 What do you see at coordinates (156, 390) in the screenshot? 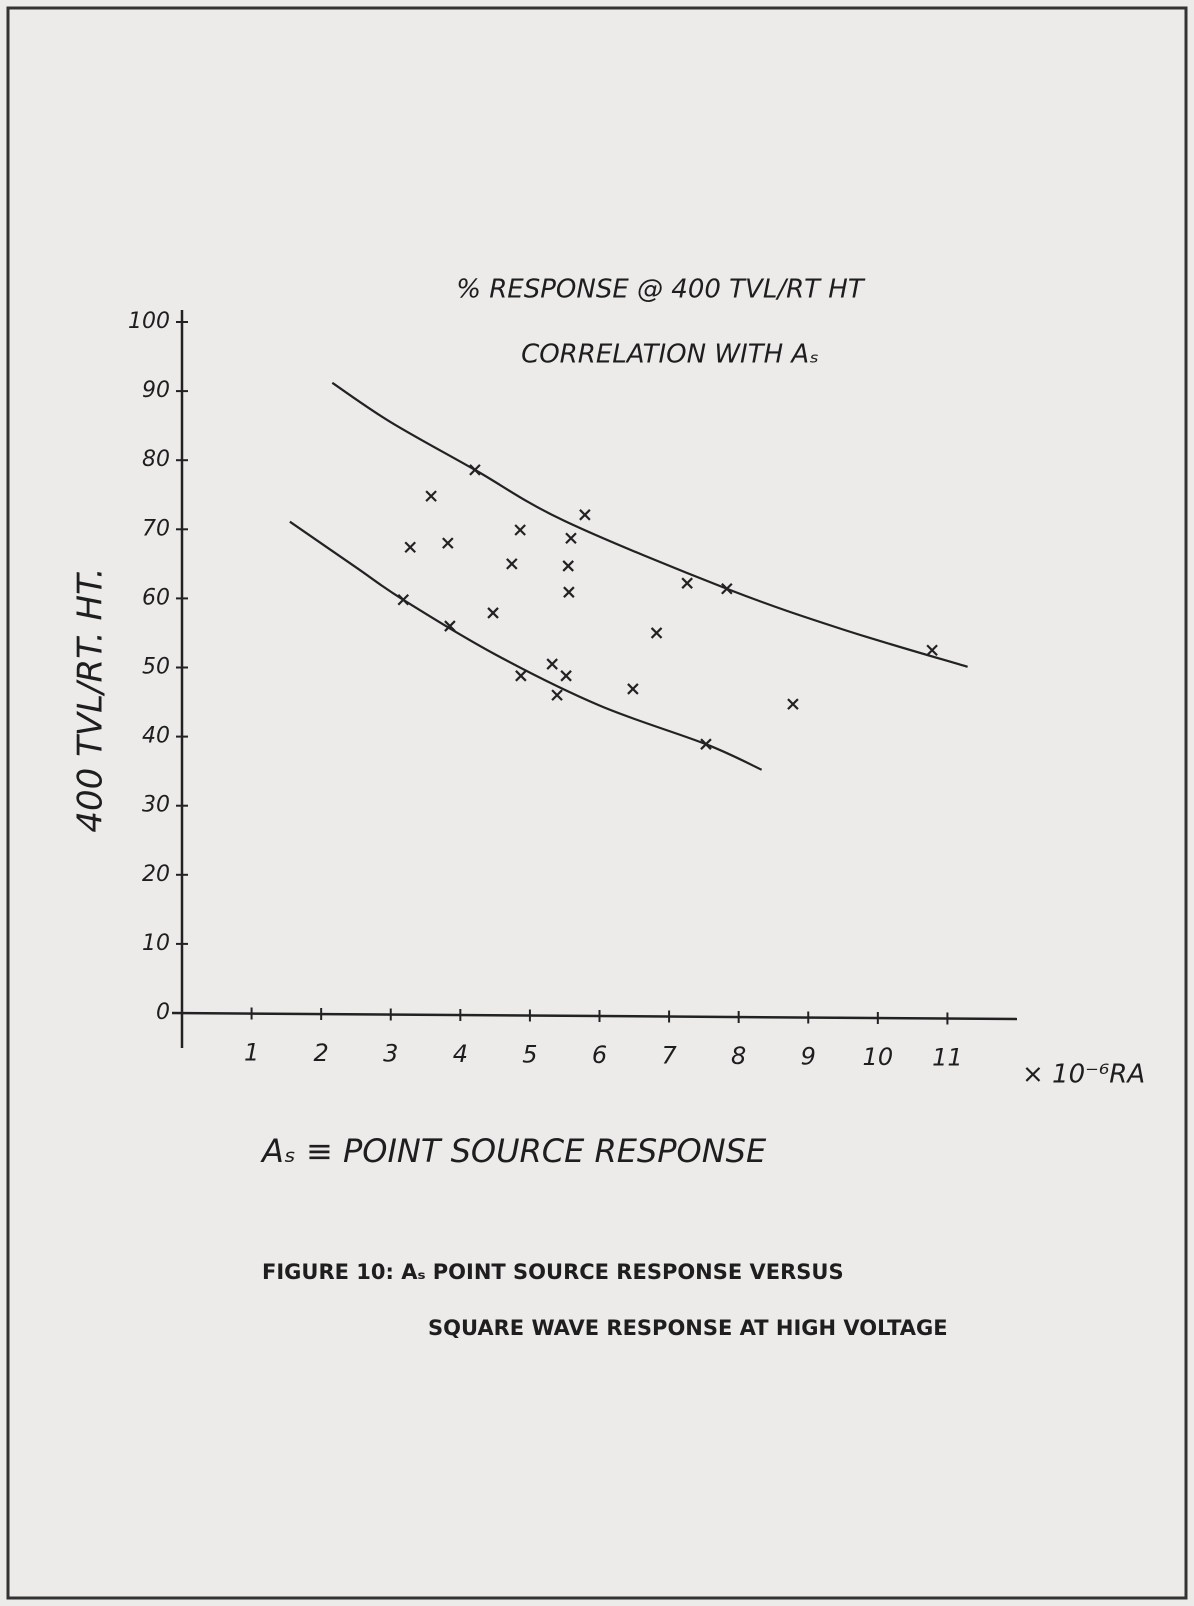
I see `y-tick-label: 90` at bounding box center [156, 390].